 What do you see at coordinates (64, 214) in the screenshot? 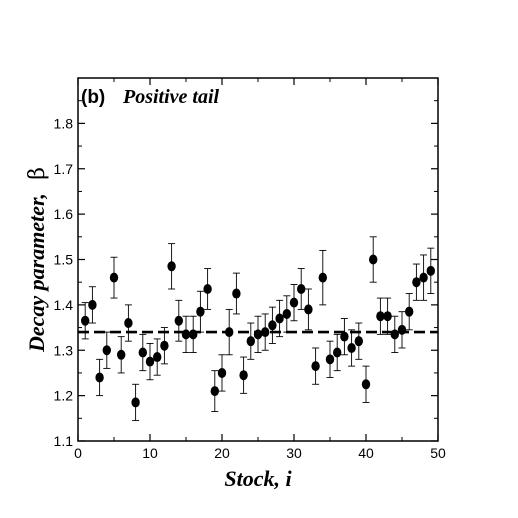
I see `y-tick-label: 1.6` at bounding box center [64, 214].